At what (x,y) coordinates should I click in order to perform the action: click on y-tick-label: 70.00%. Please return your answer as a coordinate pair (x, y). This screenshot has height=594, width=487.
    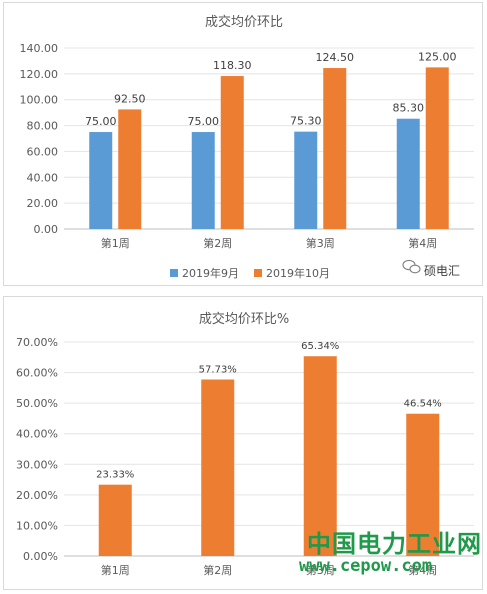
    Looking at the image, I should click on (37, 342).